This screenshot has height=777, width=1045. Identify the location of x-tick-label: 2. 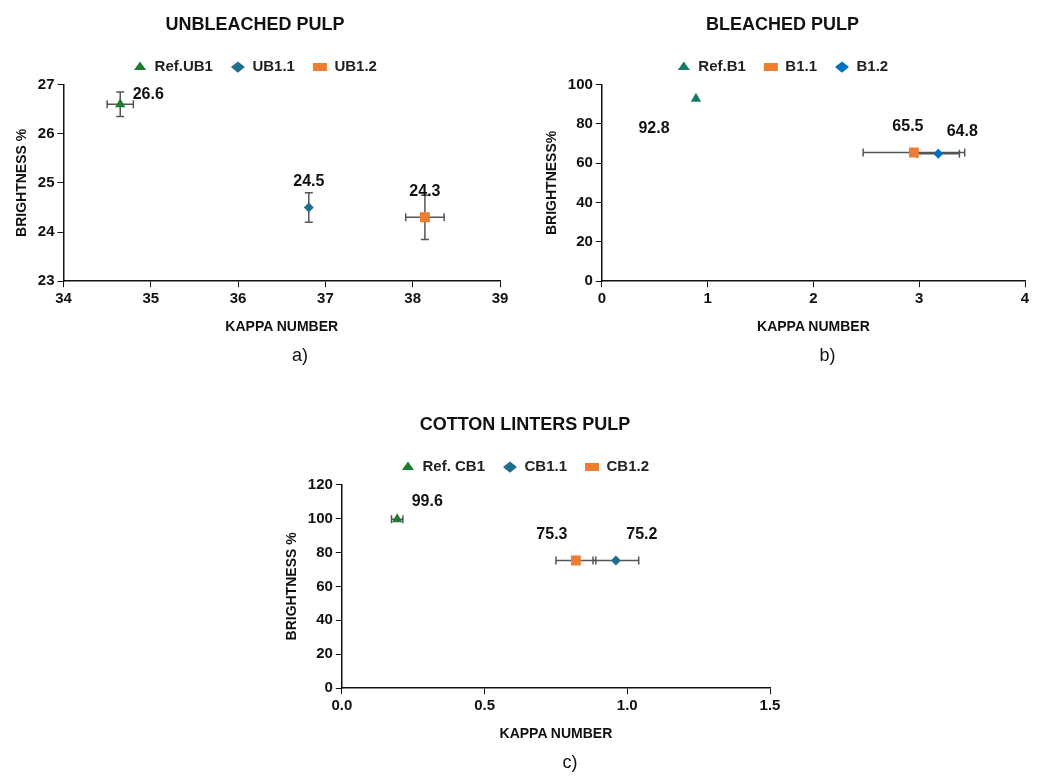
(813, 298).